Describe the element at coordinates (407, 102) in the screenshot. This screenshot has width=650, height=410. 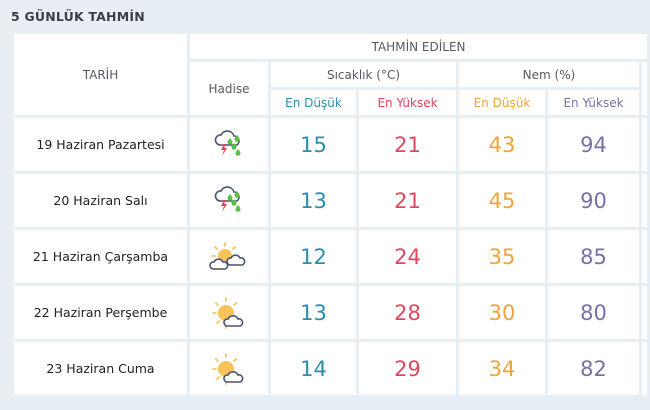
I see `header-temp-max: En Yüksek` at that location.